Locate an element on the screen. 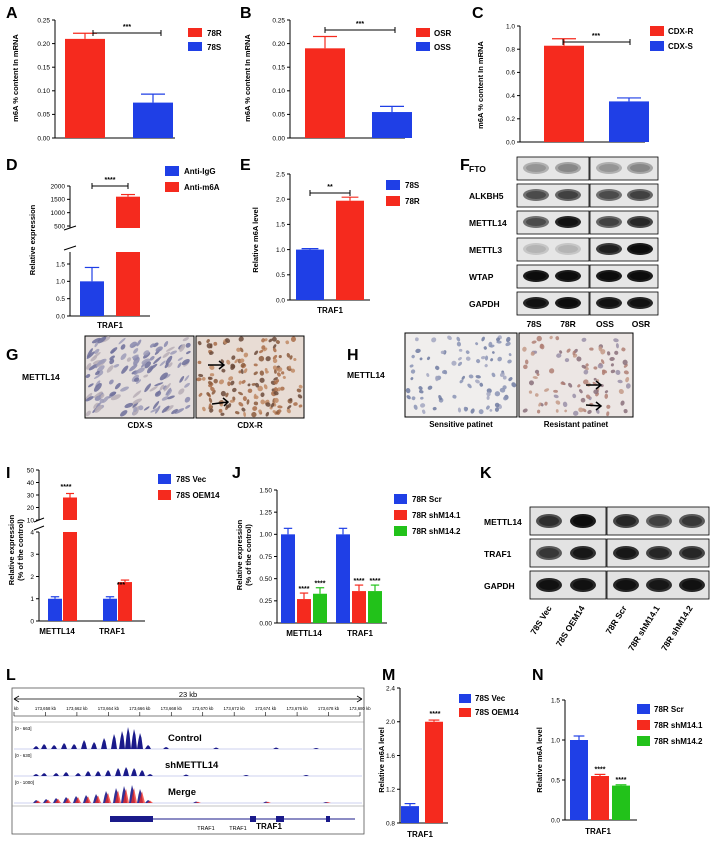  panel-d-y-bottom-tick-label: 0.5 is located at coordinates (60, 299).